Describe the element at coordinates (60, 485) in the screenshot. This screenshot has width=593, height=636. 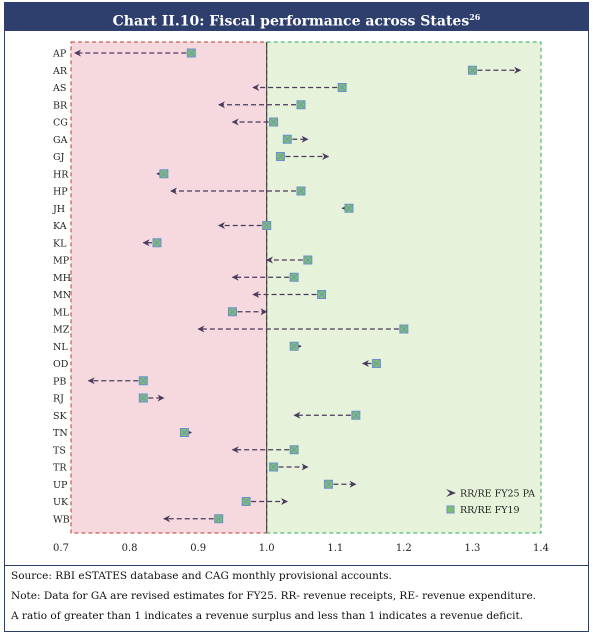
I see `y-tick-label: UP` at that location.